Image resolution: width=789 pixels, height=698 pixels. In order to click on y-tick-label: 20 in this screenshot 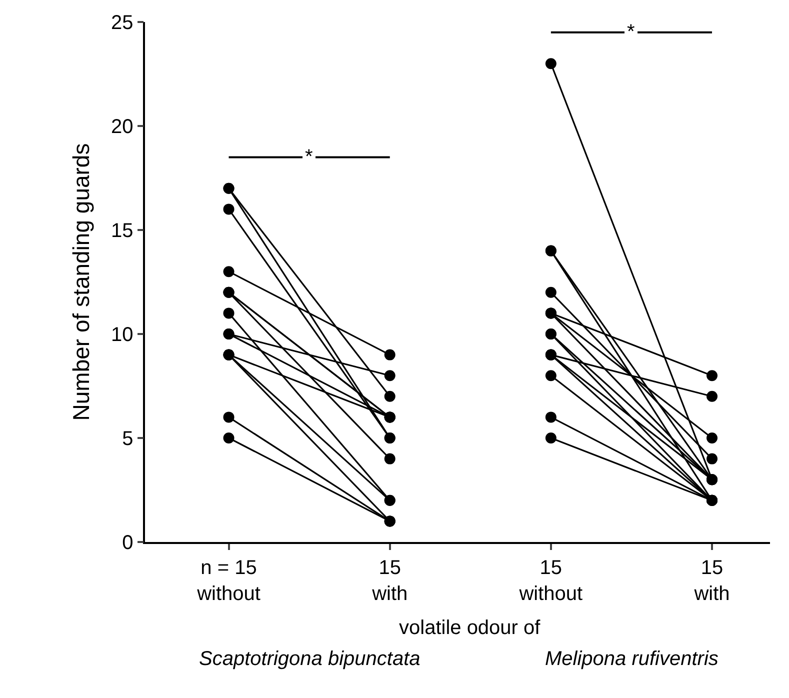, I will do `click(122, 127)`.